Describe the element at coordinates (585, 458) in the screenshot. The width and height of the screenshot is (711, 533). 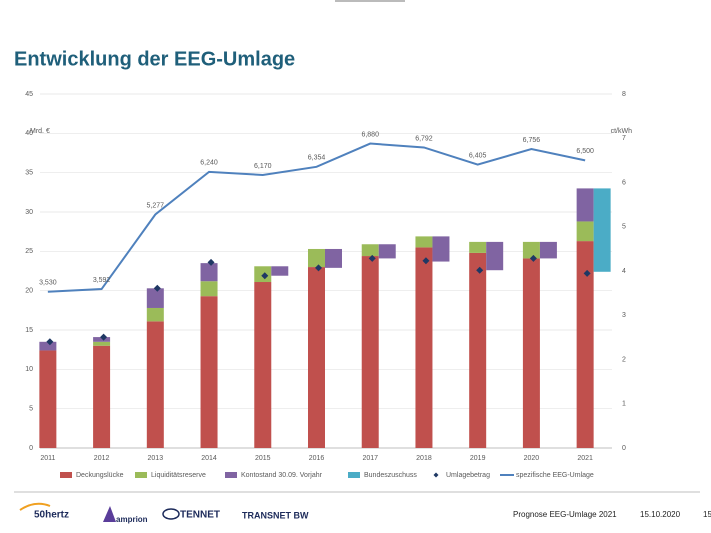
I see `x-tick-label: 2021` at that location.